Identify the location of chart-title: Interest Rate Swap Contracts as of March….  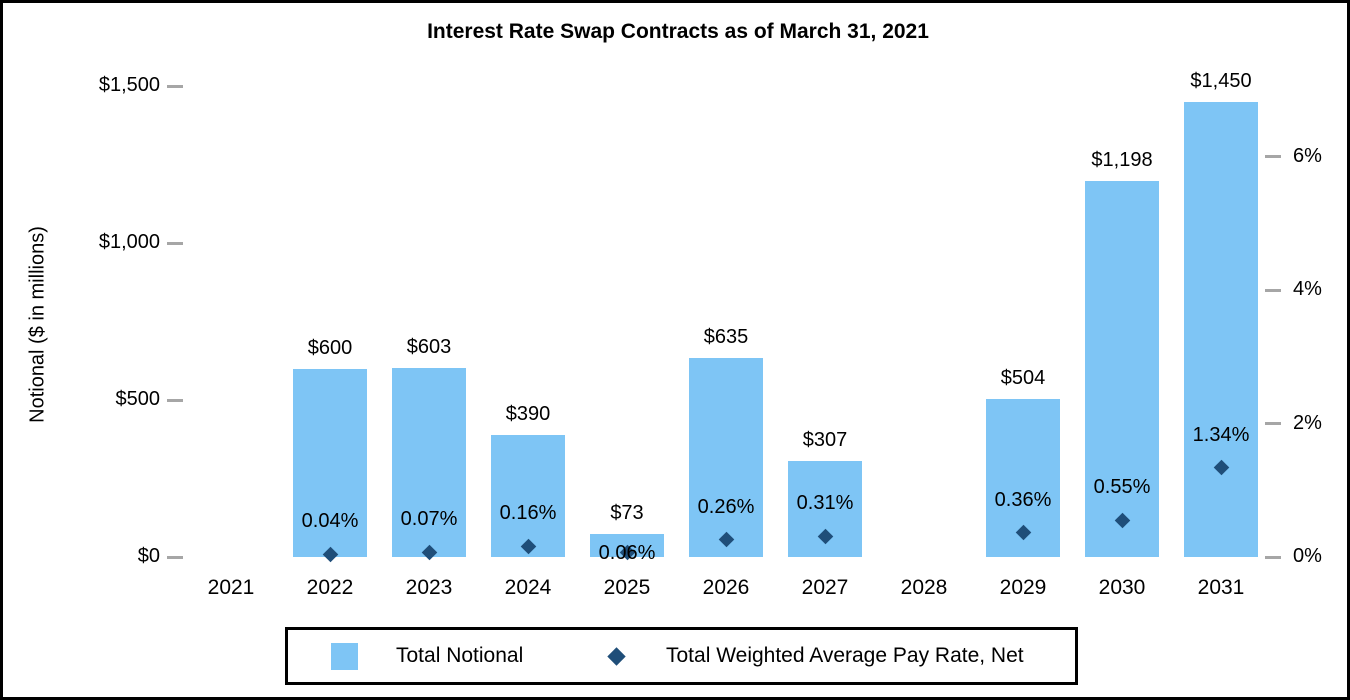
(678, 31).